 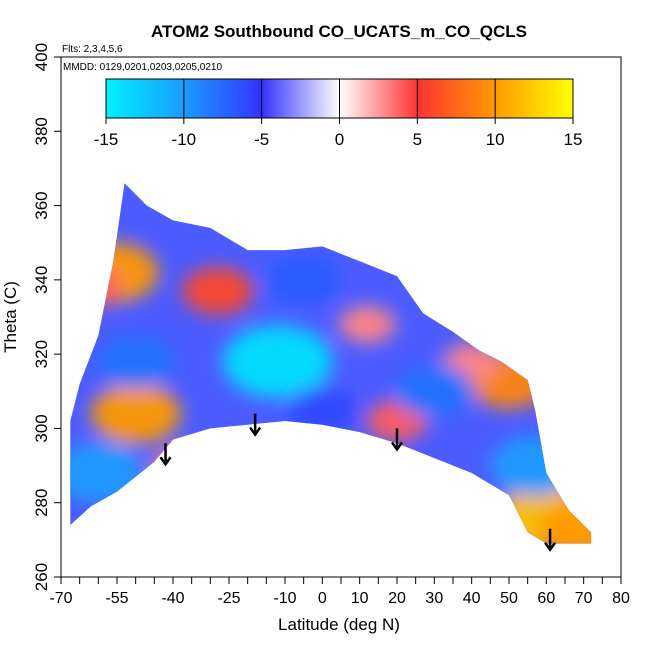 I want to click on colorbar-tick-label: 15, so click(x=573, y=139).